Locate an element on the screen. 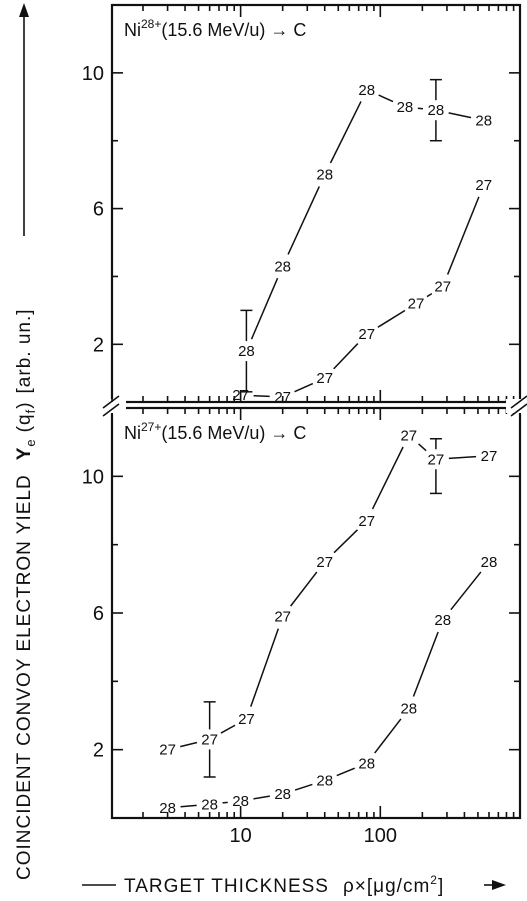 This screenshot has height=901, width=527. bottom-point-27-5: 27 is located at coordinates (366, 521).